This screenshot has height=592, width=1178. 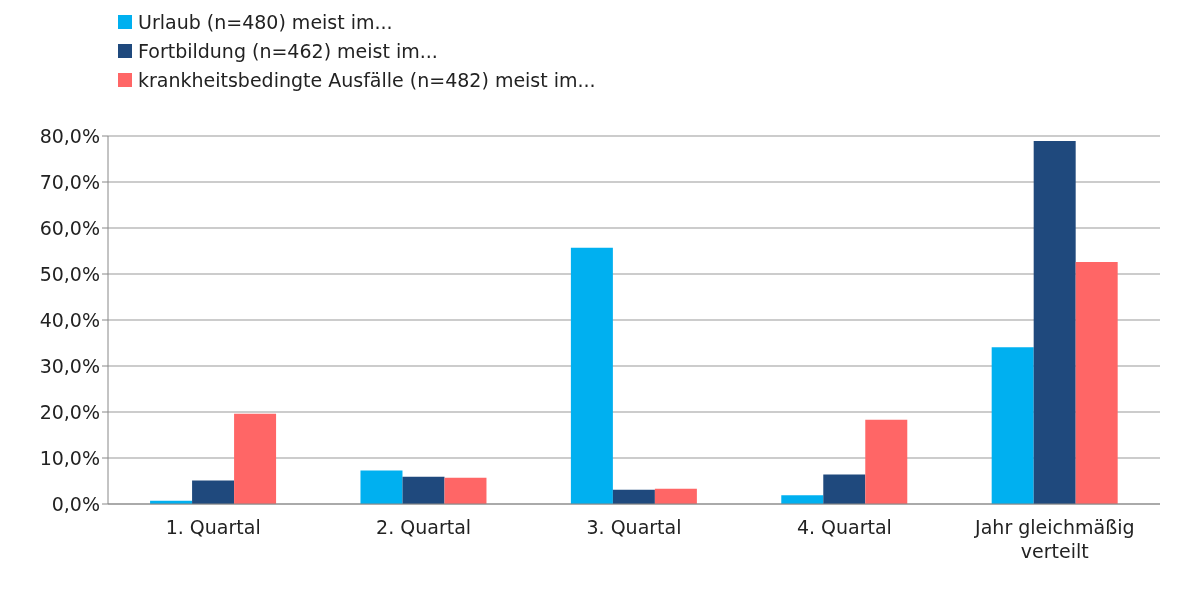 I want to click on y-tick-label: 70,0%, so click(x=69, y=181).